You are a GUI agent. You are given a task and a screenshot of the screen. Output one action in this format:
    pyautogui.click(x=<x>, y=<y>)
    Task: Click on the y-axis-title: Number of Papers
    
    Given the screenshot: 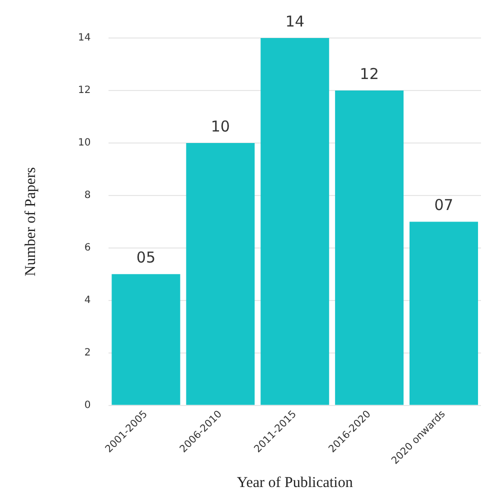 What is the action you would take?
    pyautogui.click(x=30, y=221)
    